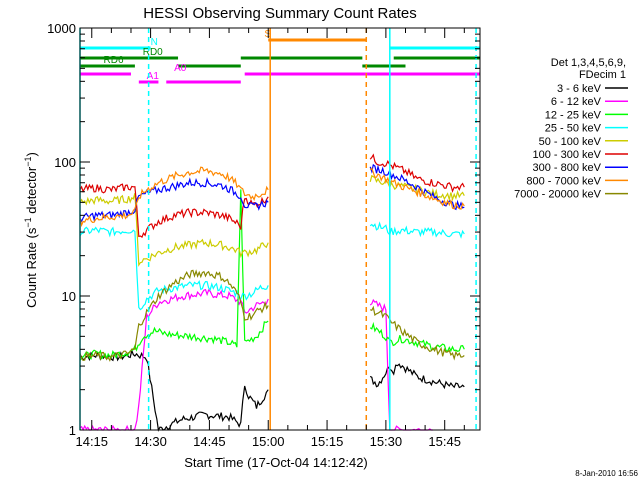  What do you see at coordinates (153, 76) in the screenshot?
I see `orbit-bar-label-a1: A1` at bounding box center [153, 76].